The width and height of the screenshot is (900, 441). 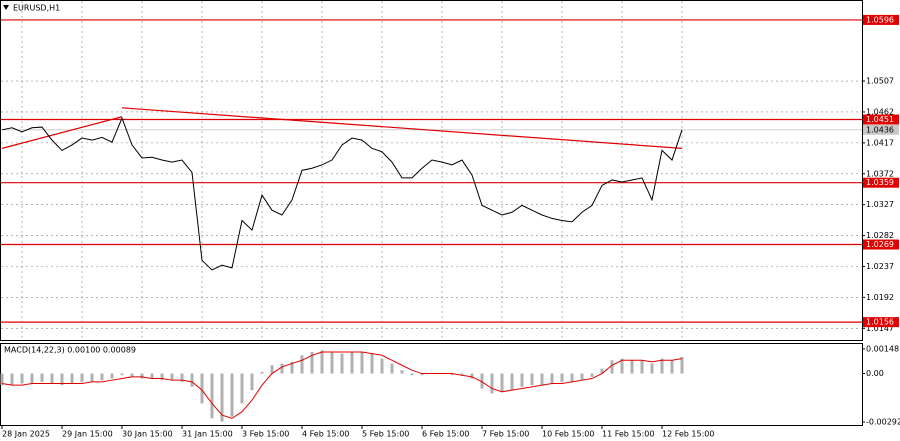 What do you see at coordinates (342, 385) in the screenshot?
I see `signal-line` at bounding box center [342, 385].